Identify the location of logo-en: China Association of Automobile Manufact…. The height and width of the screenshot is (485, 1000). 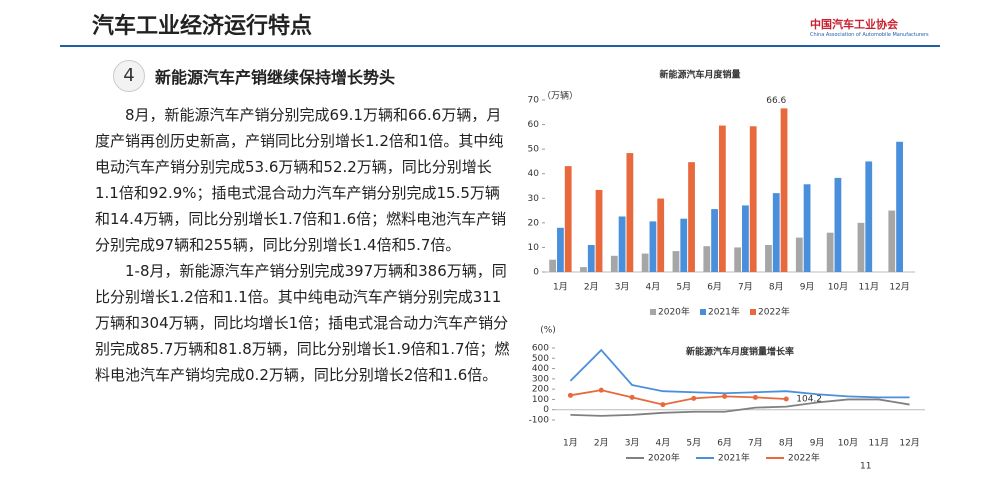
(869, 35).